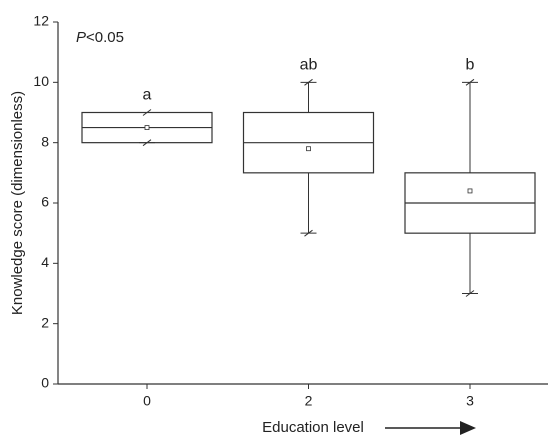  I want to click on y-tick-label: 12, so click(41, 21).